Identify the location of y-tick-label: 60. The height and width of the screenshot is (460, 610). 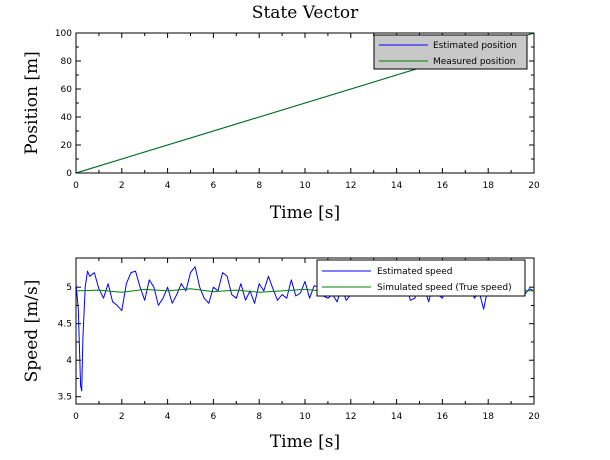
(67, 90).